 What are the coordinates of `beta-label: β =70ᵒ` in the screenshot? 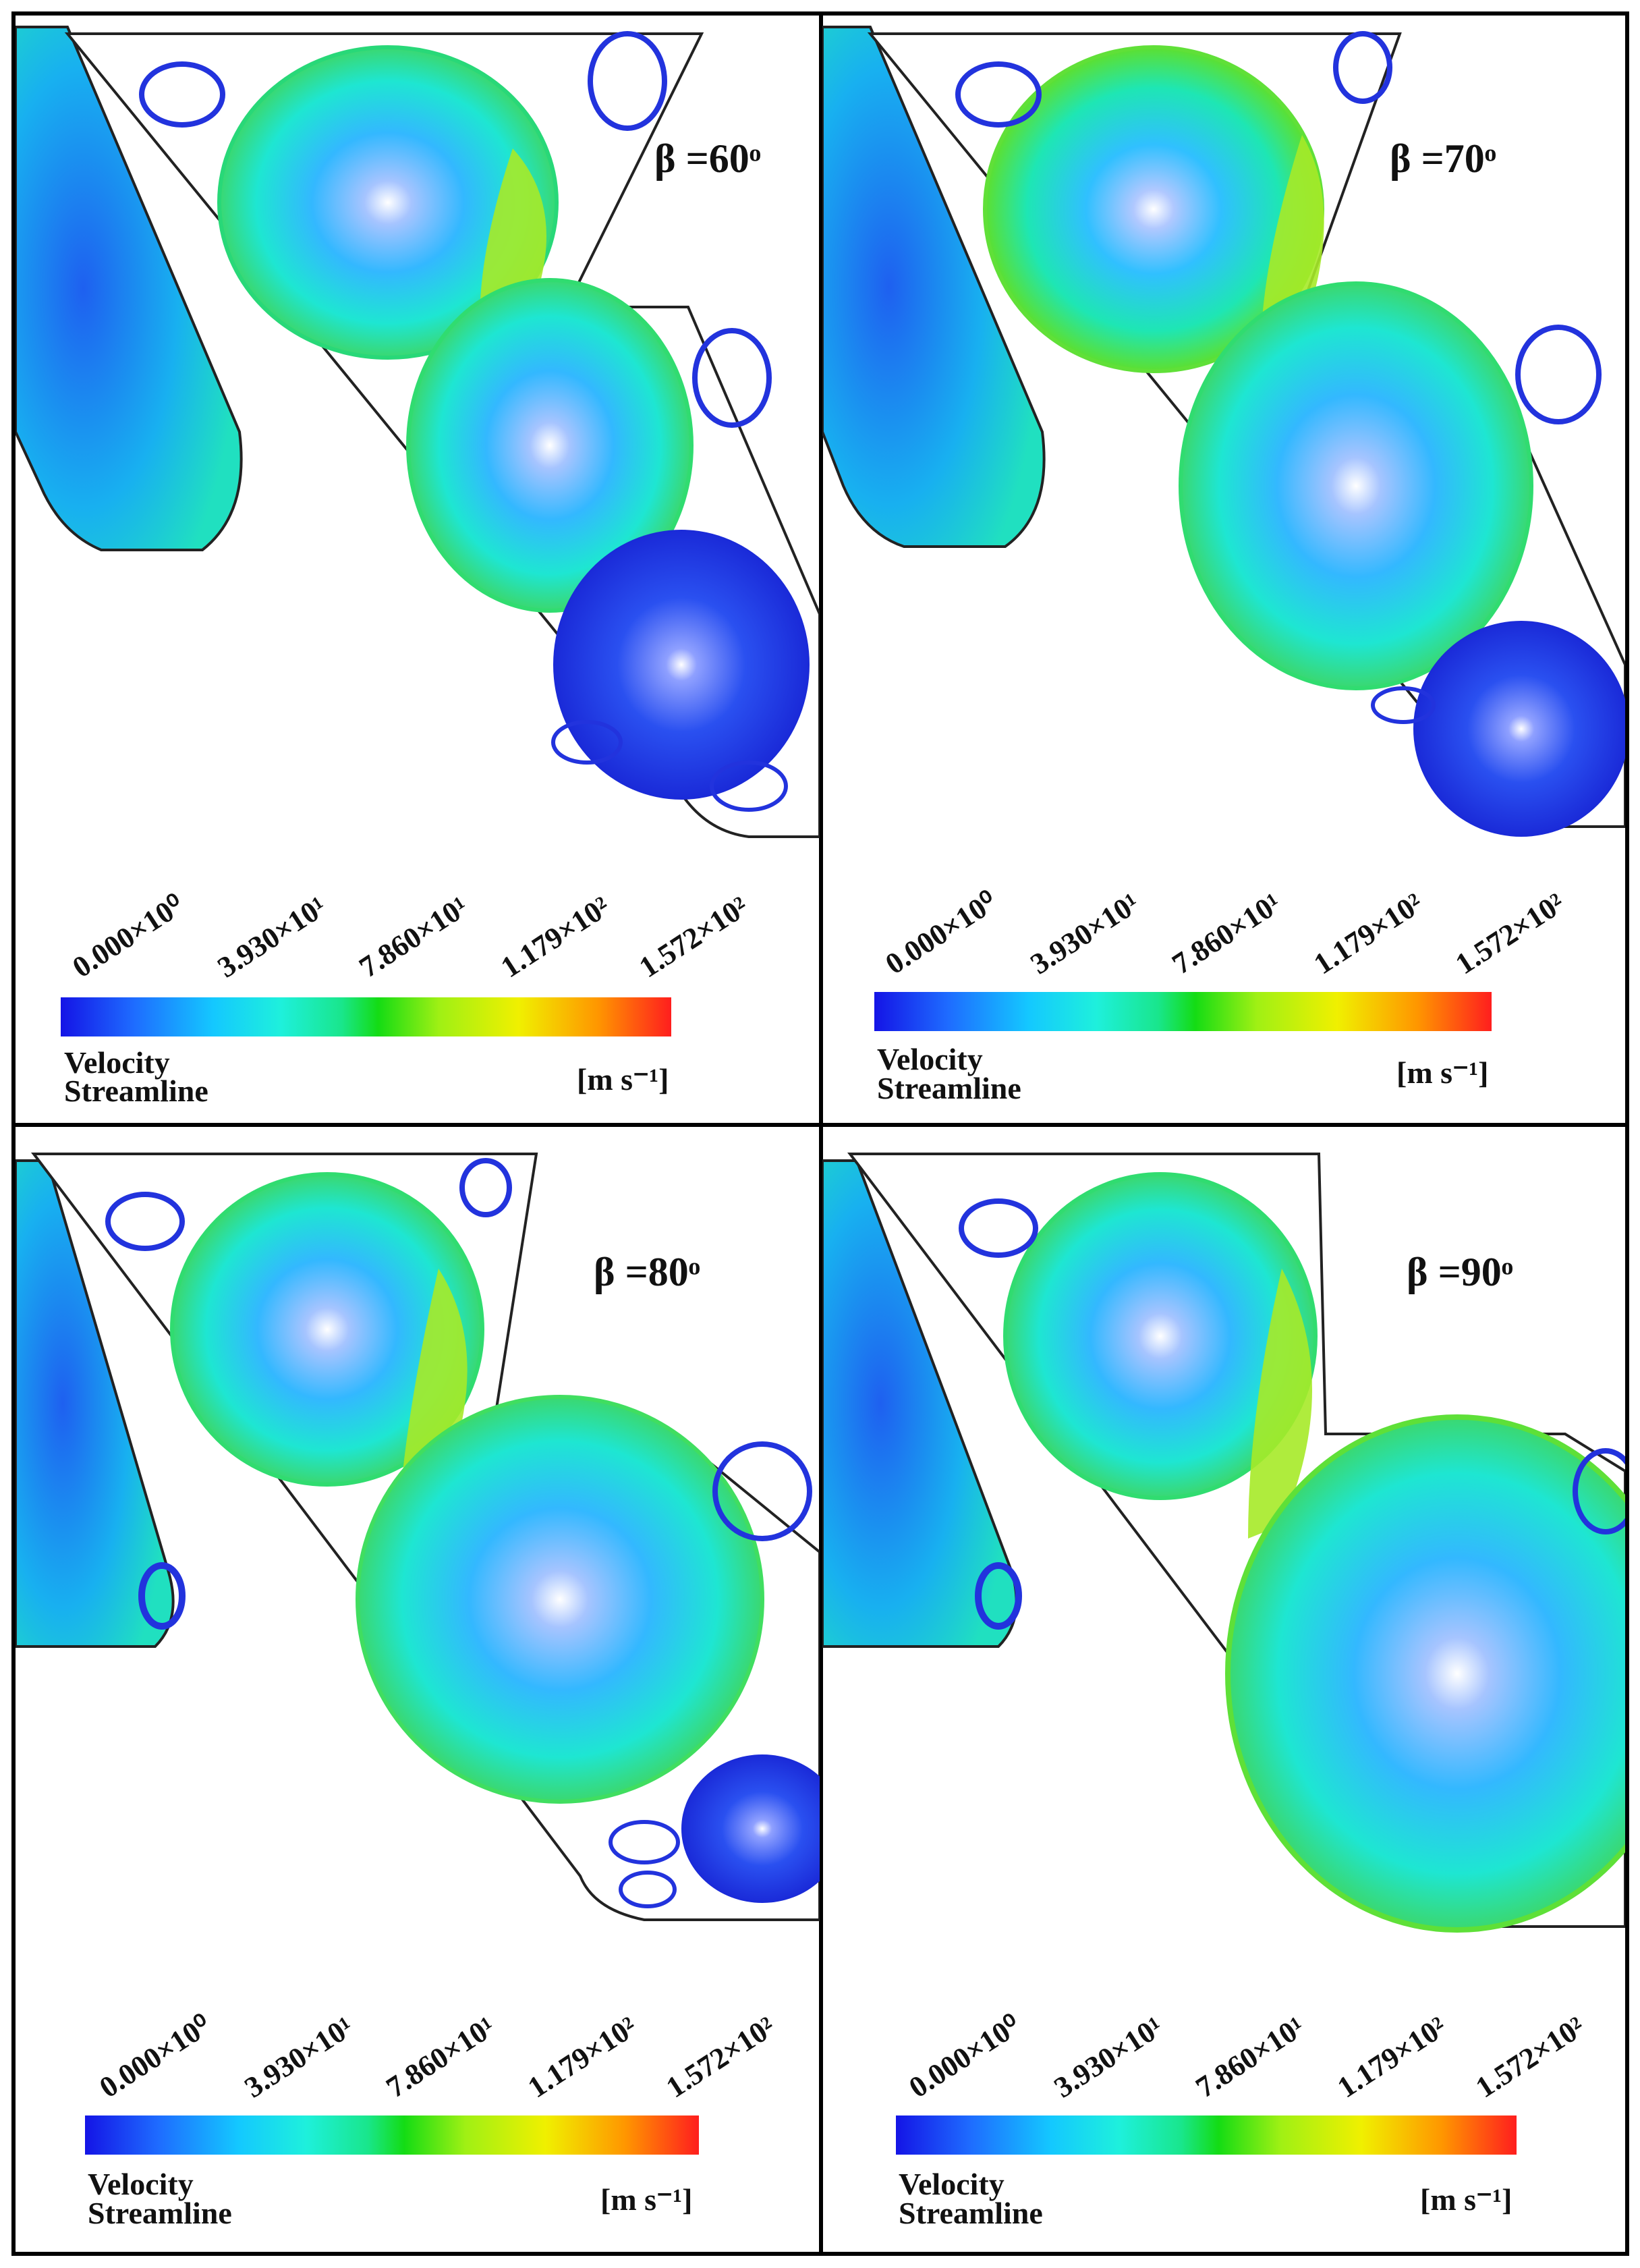 It's located at (1443, 158).